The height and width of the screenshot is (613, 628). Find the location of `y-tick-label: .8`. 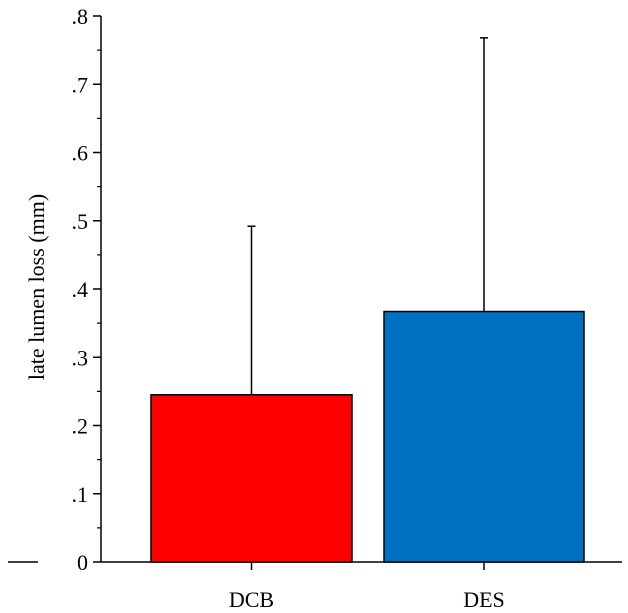

y-tick-label: .8 is located at coordinates (80, 16).